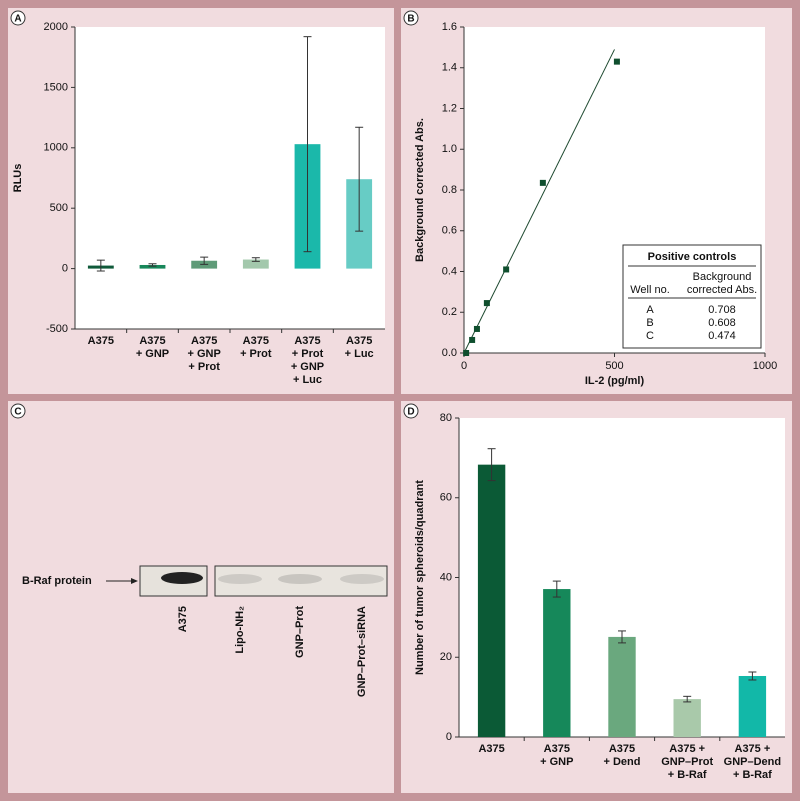 Image resolution: width=800 pixels, height=801 pixels. I want to click on table-cell: B, so click(649, 323).